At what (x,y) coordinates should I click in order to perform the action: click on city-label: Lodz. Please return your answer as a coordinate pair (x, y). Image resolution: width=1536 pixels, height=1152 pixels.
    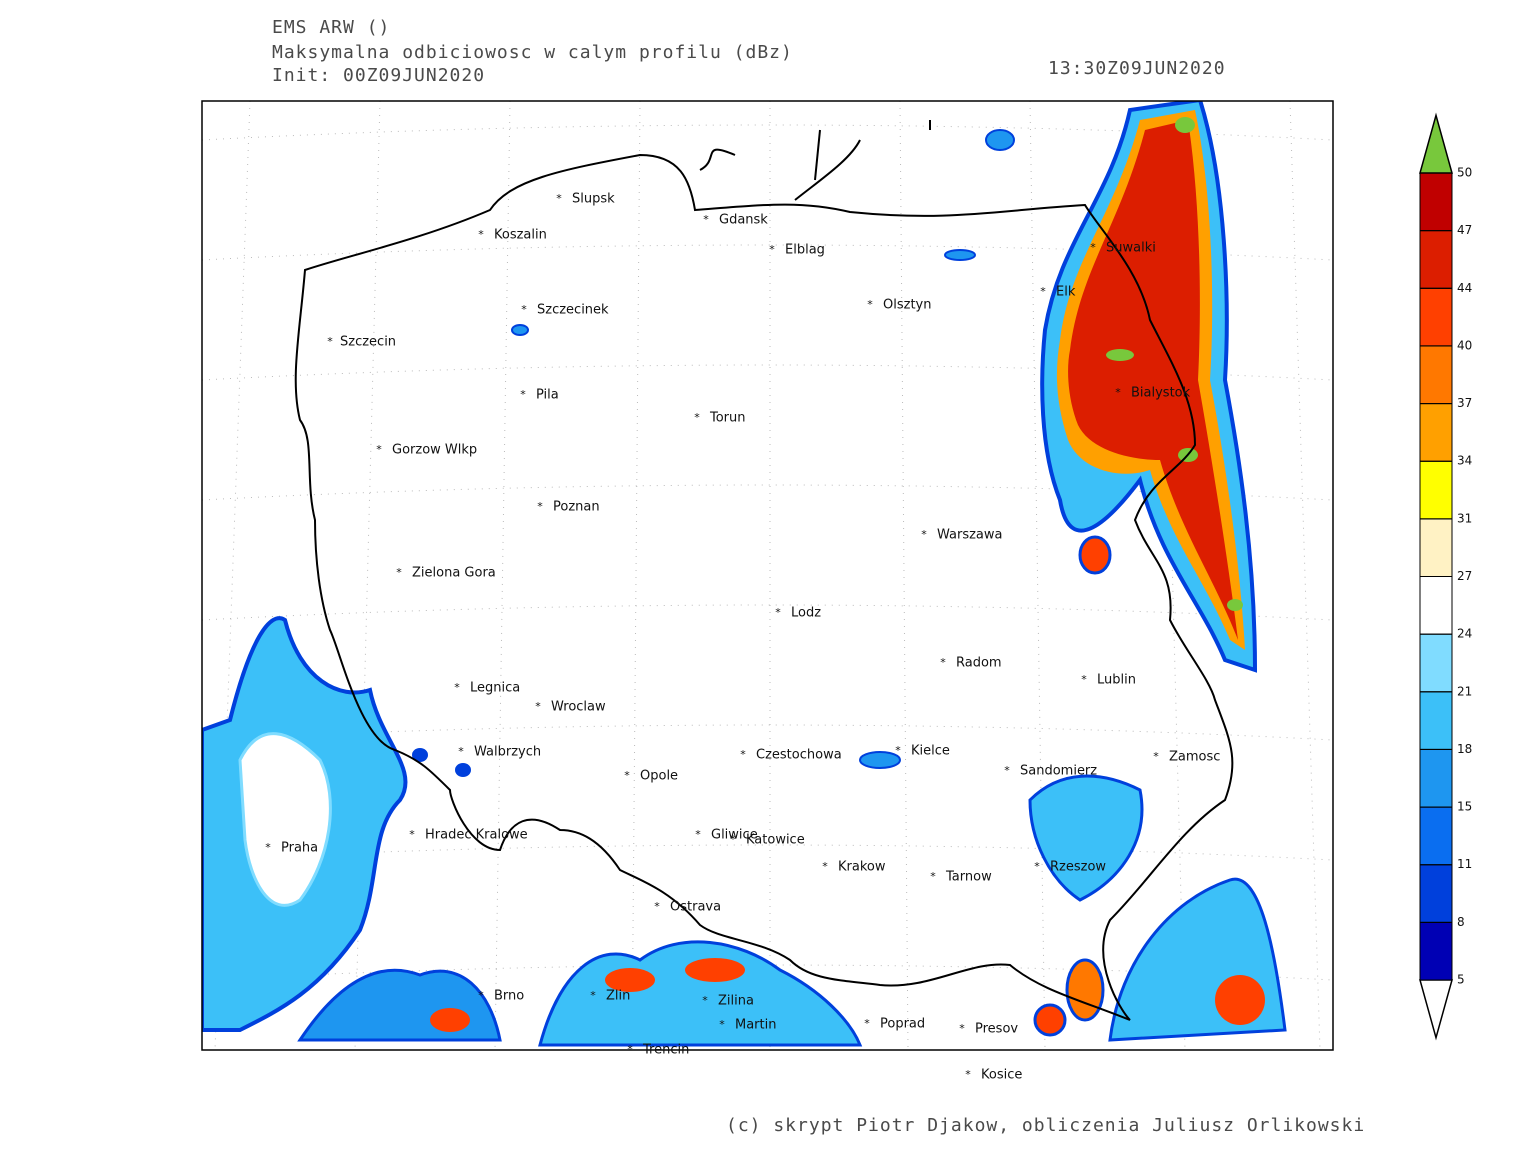
    Looking at the image, I should click on (806, 613).